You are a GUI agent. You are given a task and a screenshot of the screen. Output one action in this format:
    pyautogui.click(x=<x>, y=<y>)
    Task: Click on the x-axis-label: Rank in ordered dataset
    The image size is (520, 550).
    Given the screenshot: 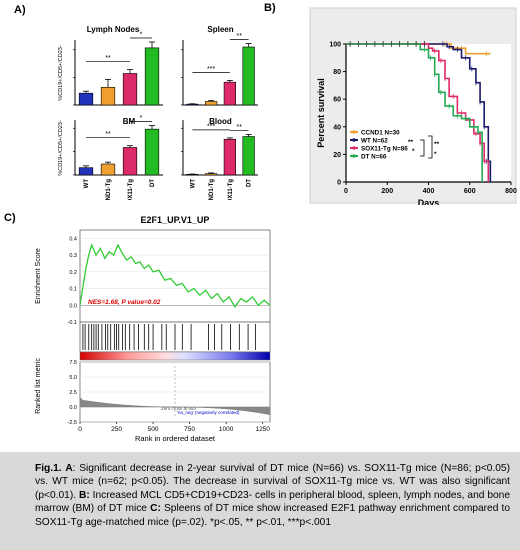 What is the action you would take?
    pyautogui.click(x=175, y=438)
    